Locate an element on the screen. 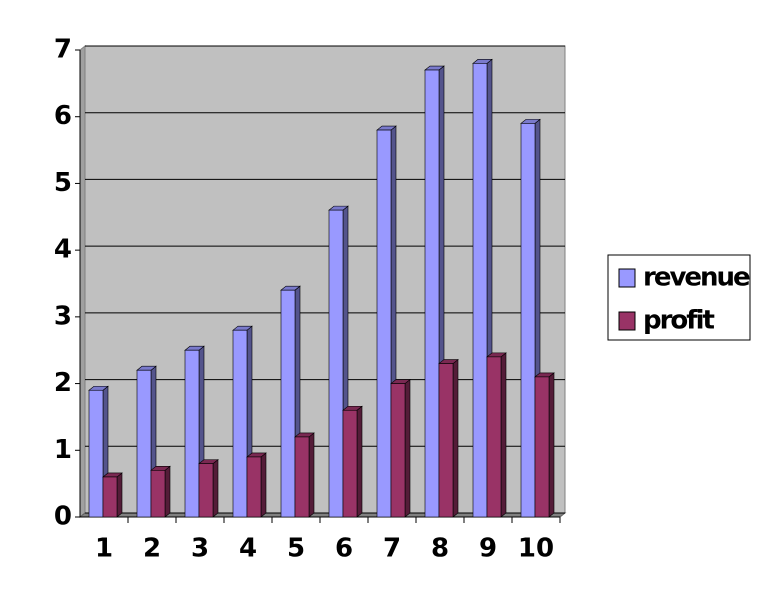  x-tick-label: 5 is located at coordinates (296, 549).